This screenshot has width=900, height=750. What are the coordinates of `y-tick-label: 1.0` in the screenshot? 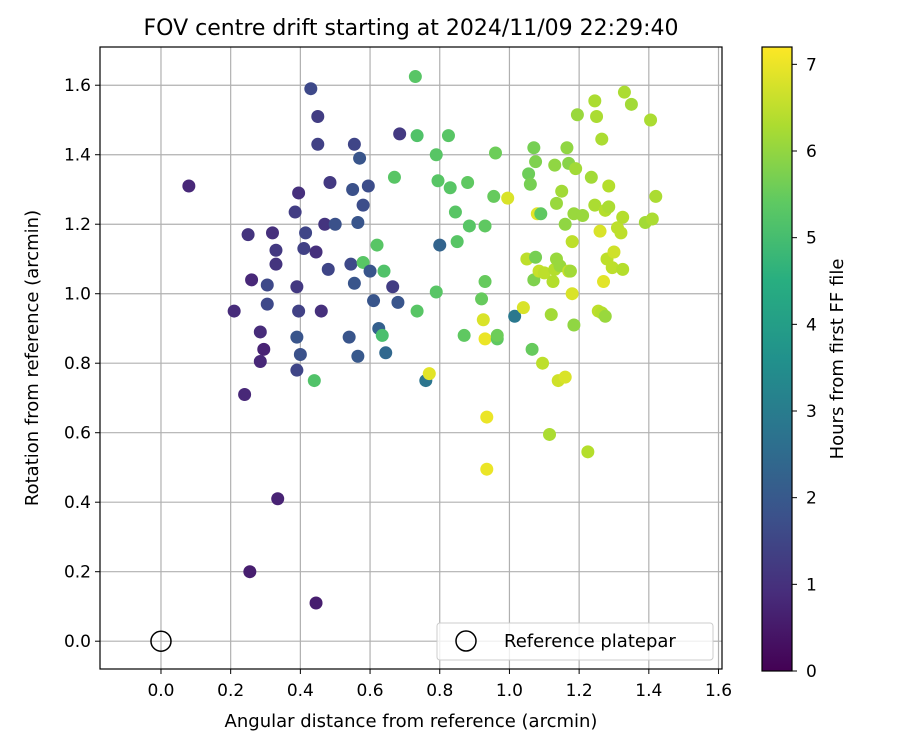 It's located at (77, 295).